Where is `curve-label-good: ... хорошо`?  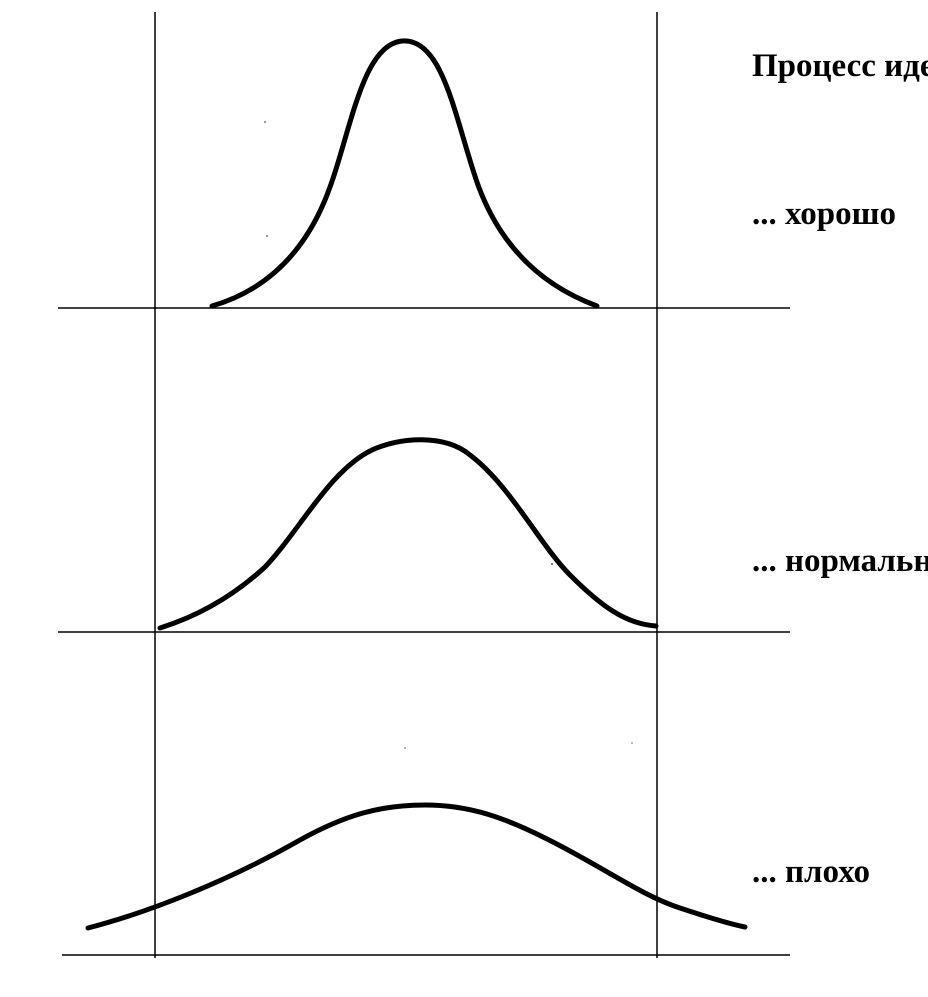
curve-label-good: ... хорошо is located at coordinates (824, 214).